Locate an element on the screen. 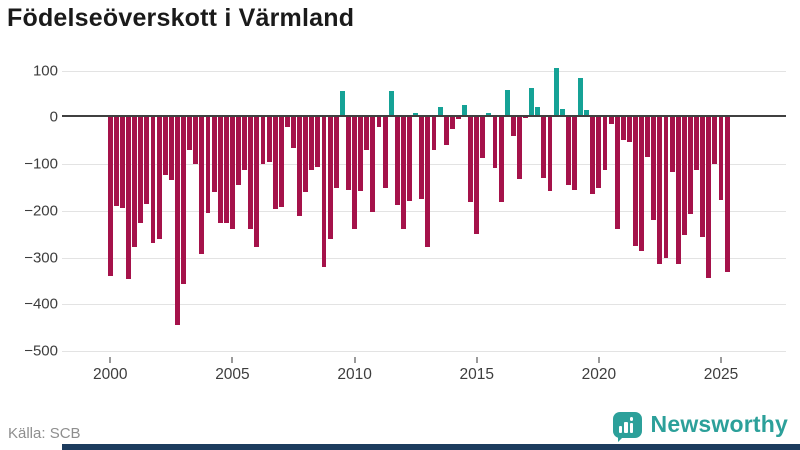  bar-2020-q4 is located at coordinates (617, 173).